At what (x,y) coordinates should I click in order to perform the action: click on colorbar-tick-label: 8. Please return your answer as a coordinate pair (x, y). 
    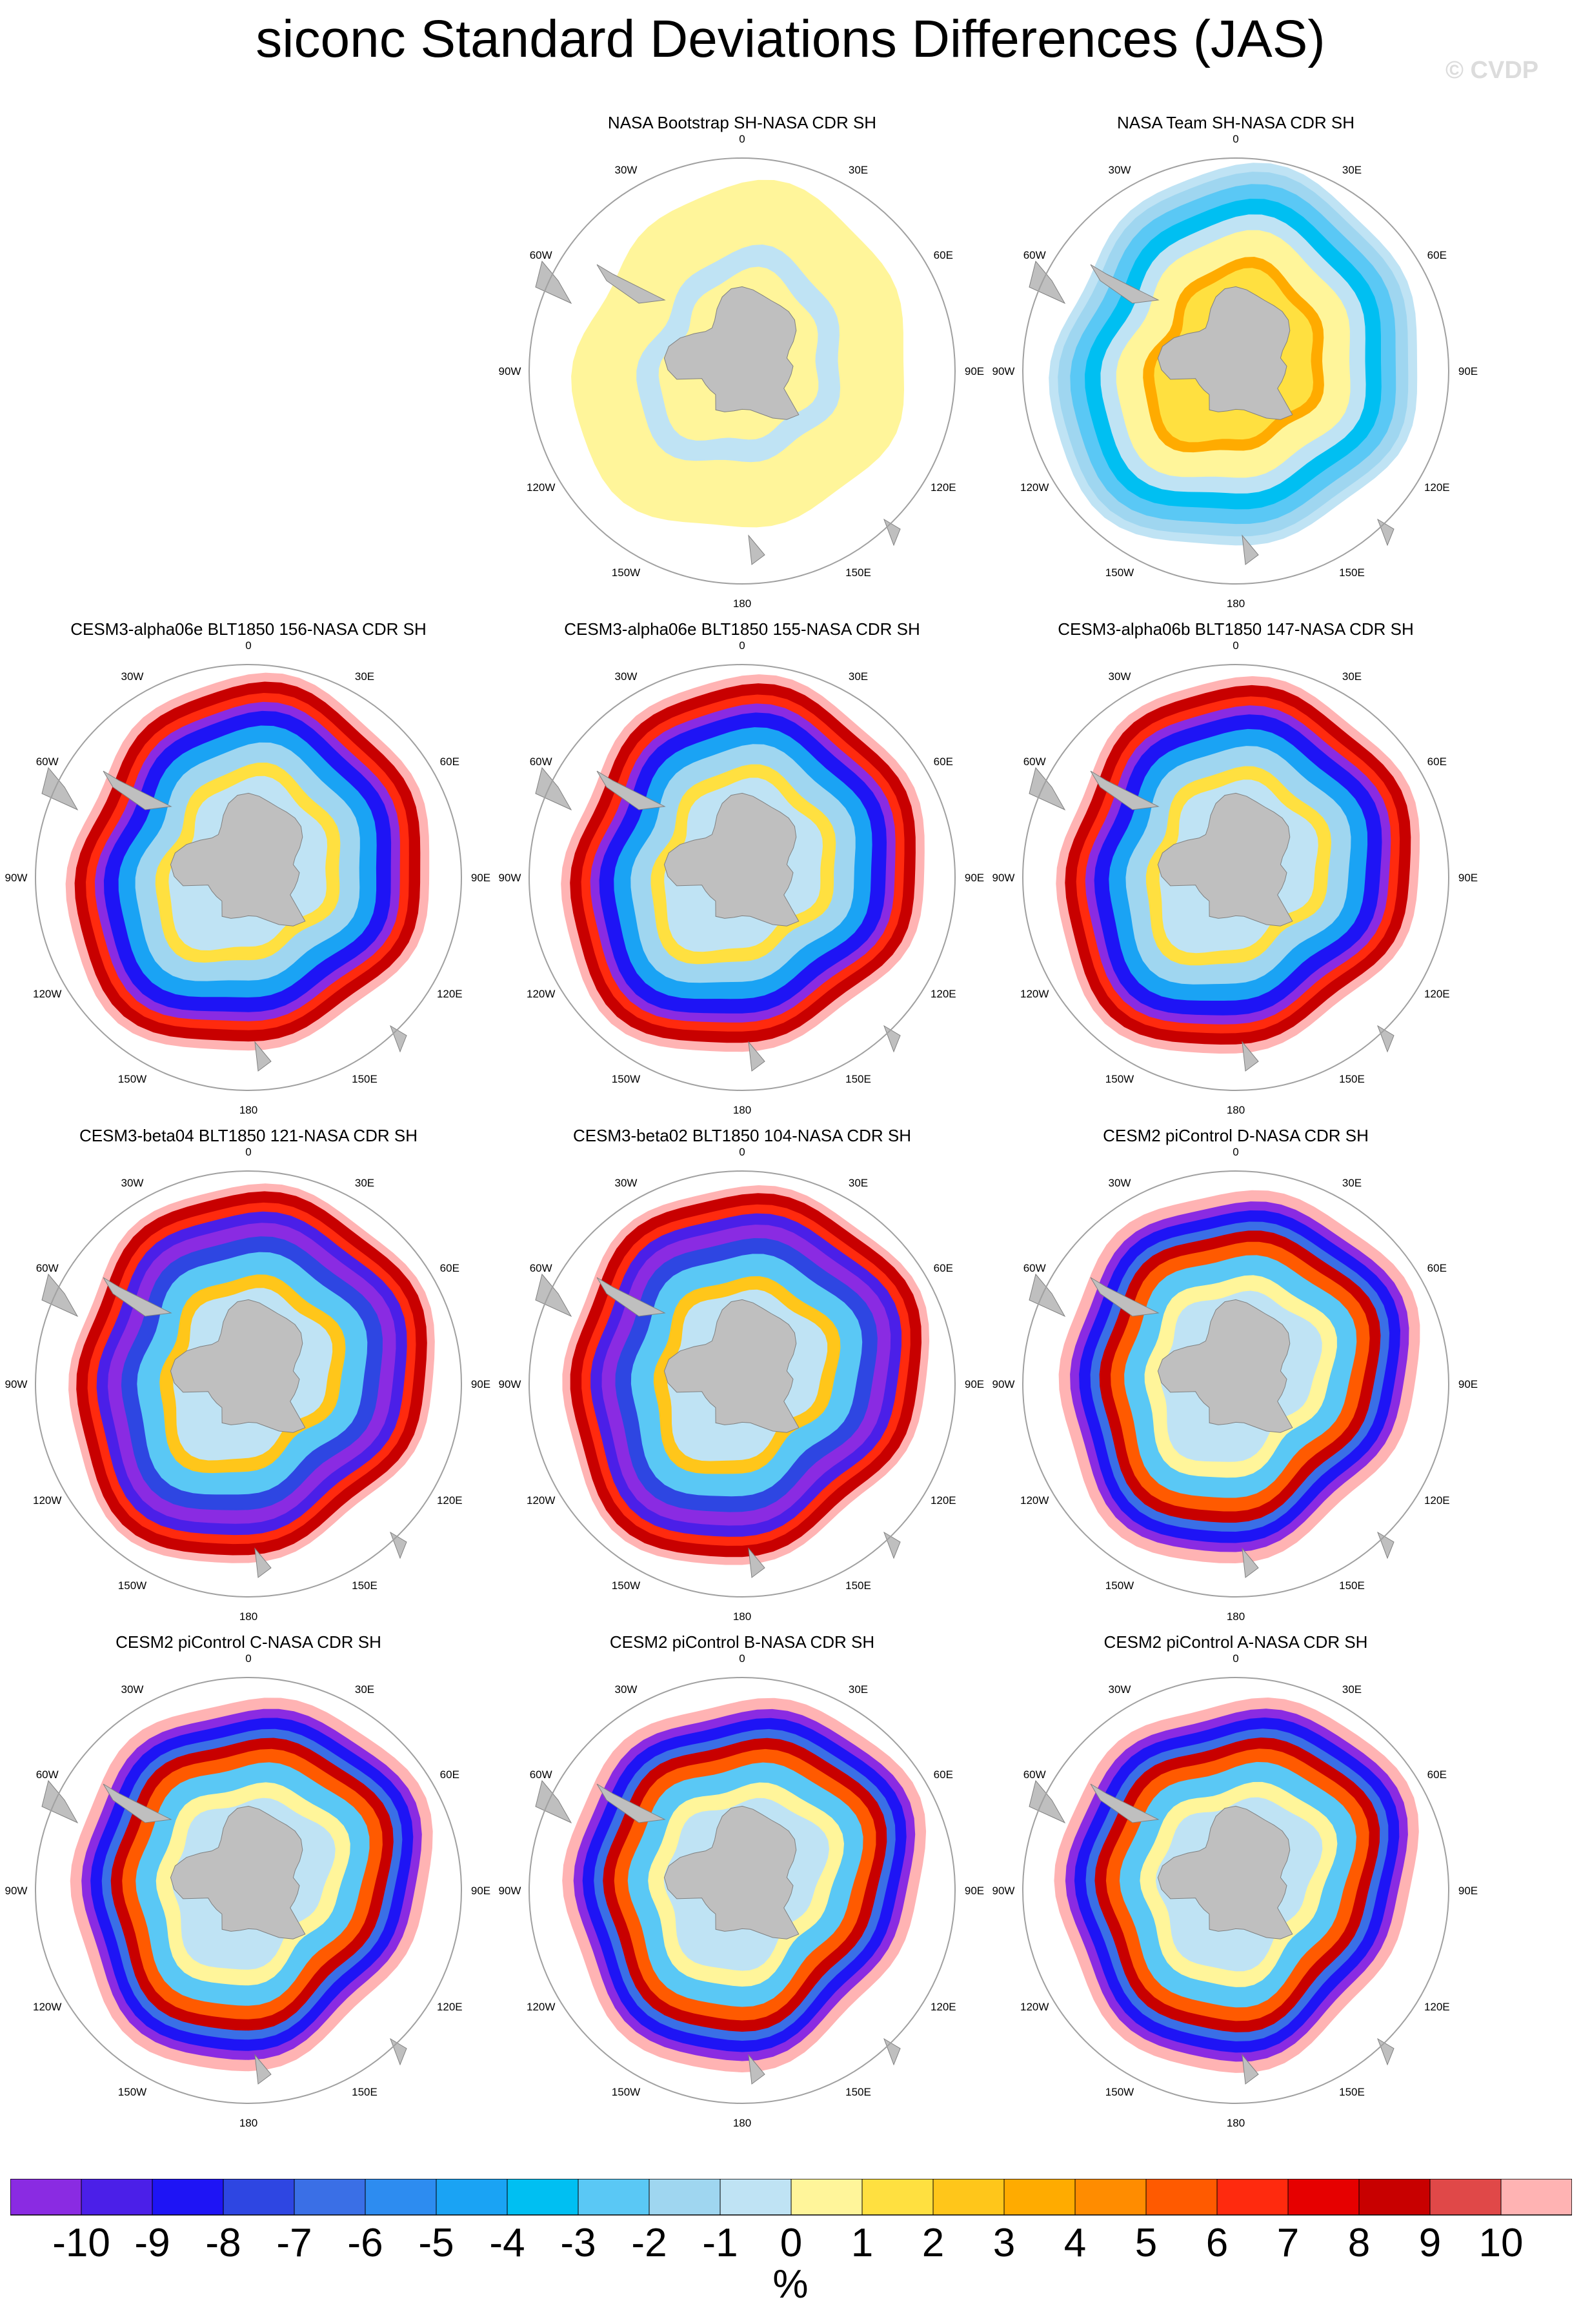
    Looking at the image, I should click on (1359, 2242).